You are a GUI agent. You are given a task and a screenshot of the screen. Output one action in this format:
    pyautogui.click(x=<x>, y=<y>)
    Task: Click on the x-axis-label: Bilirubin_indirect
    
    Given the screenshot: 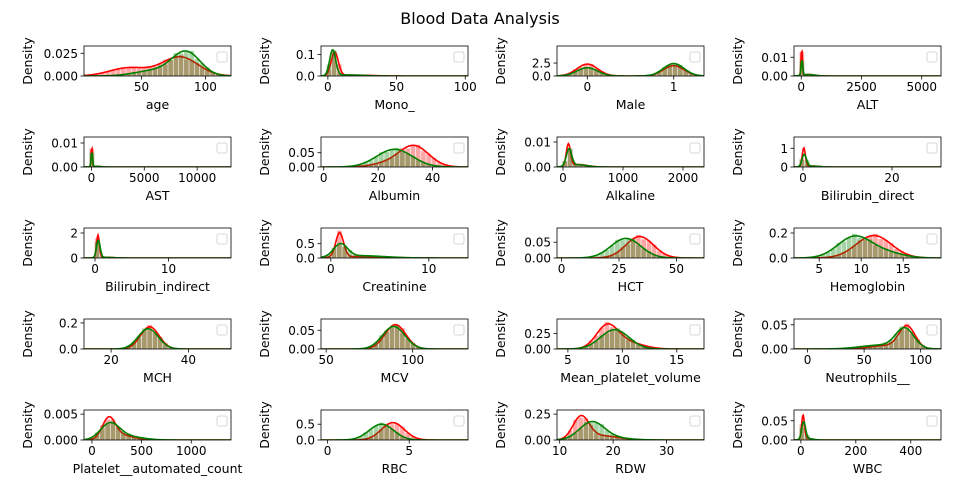 What is the action you would take?
    pyautogui.click(x=157, y=286)
    